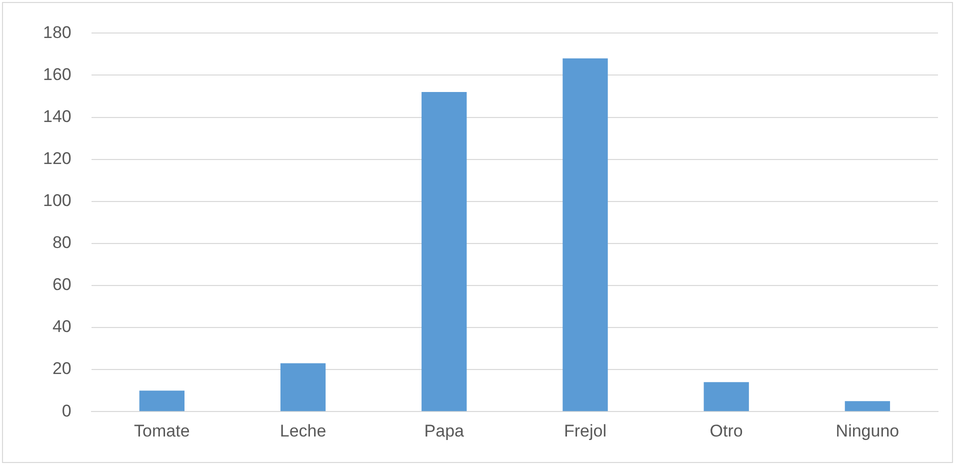  I want to click on x-tick-label: Leche, so click(303, 430).